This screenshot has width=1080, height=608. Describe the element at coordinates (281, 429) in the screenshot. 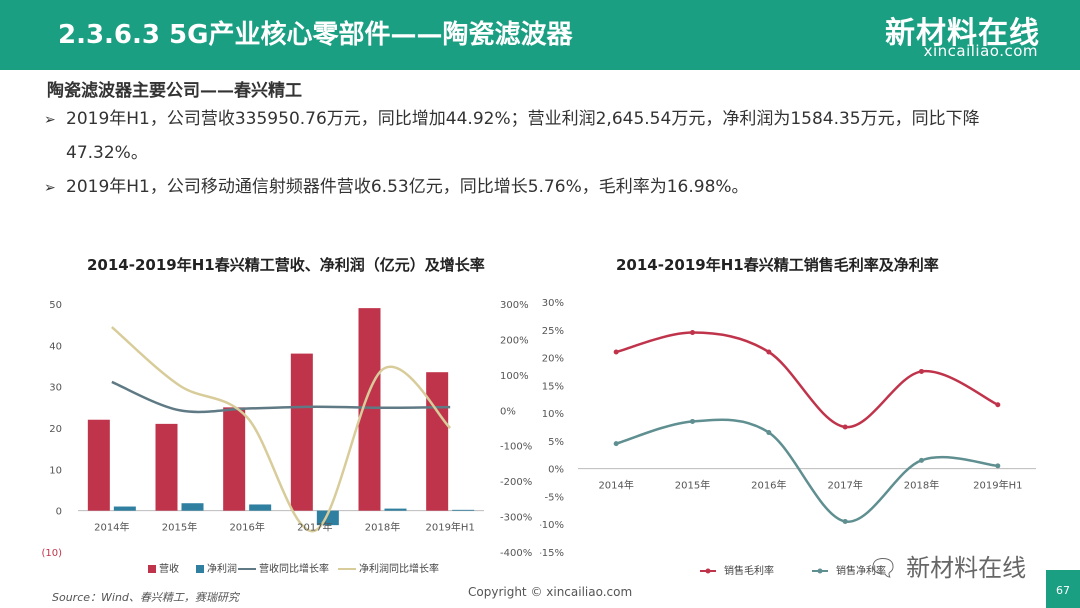

I see `line-profit-growth` at that location.